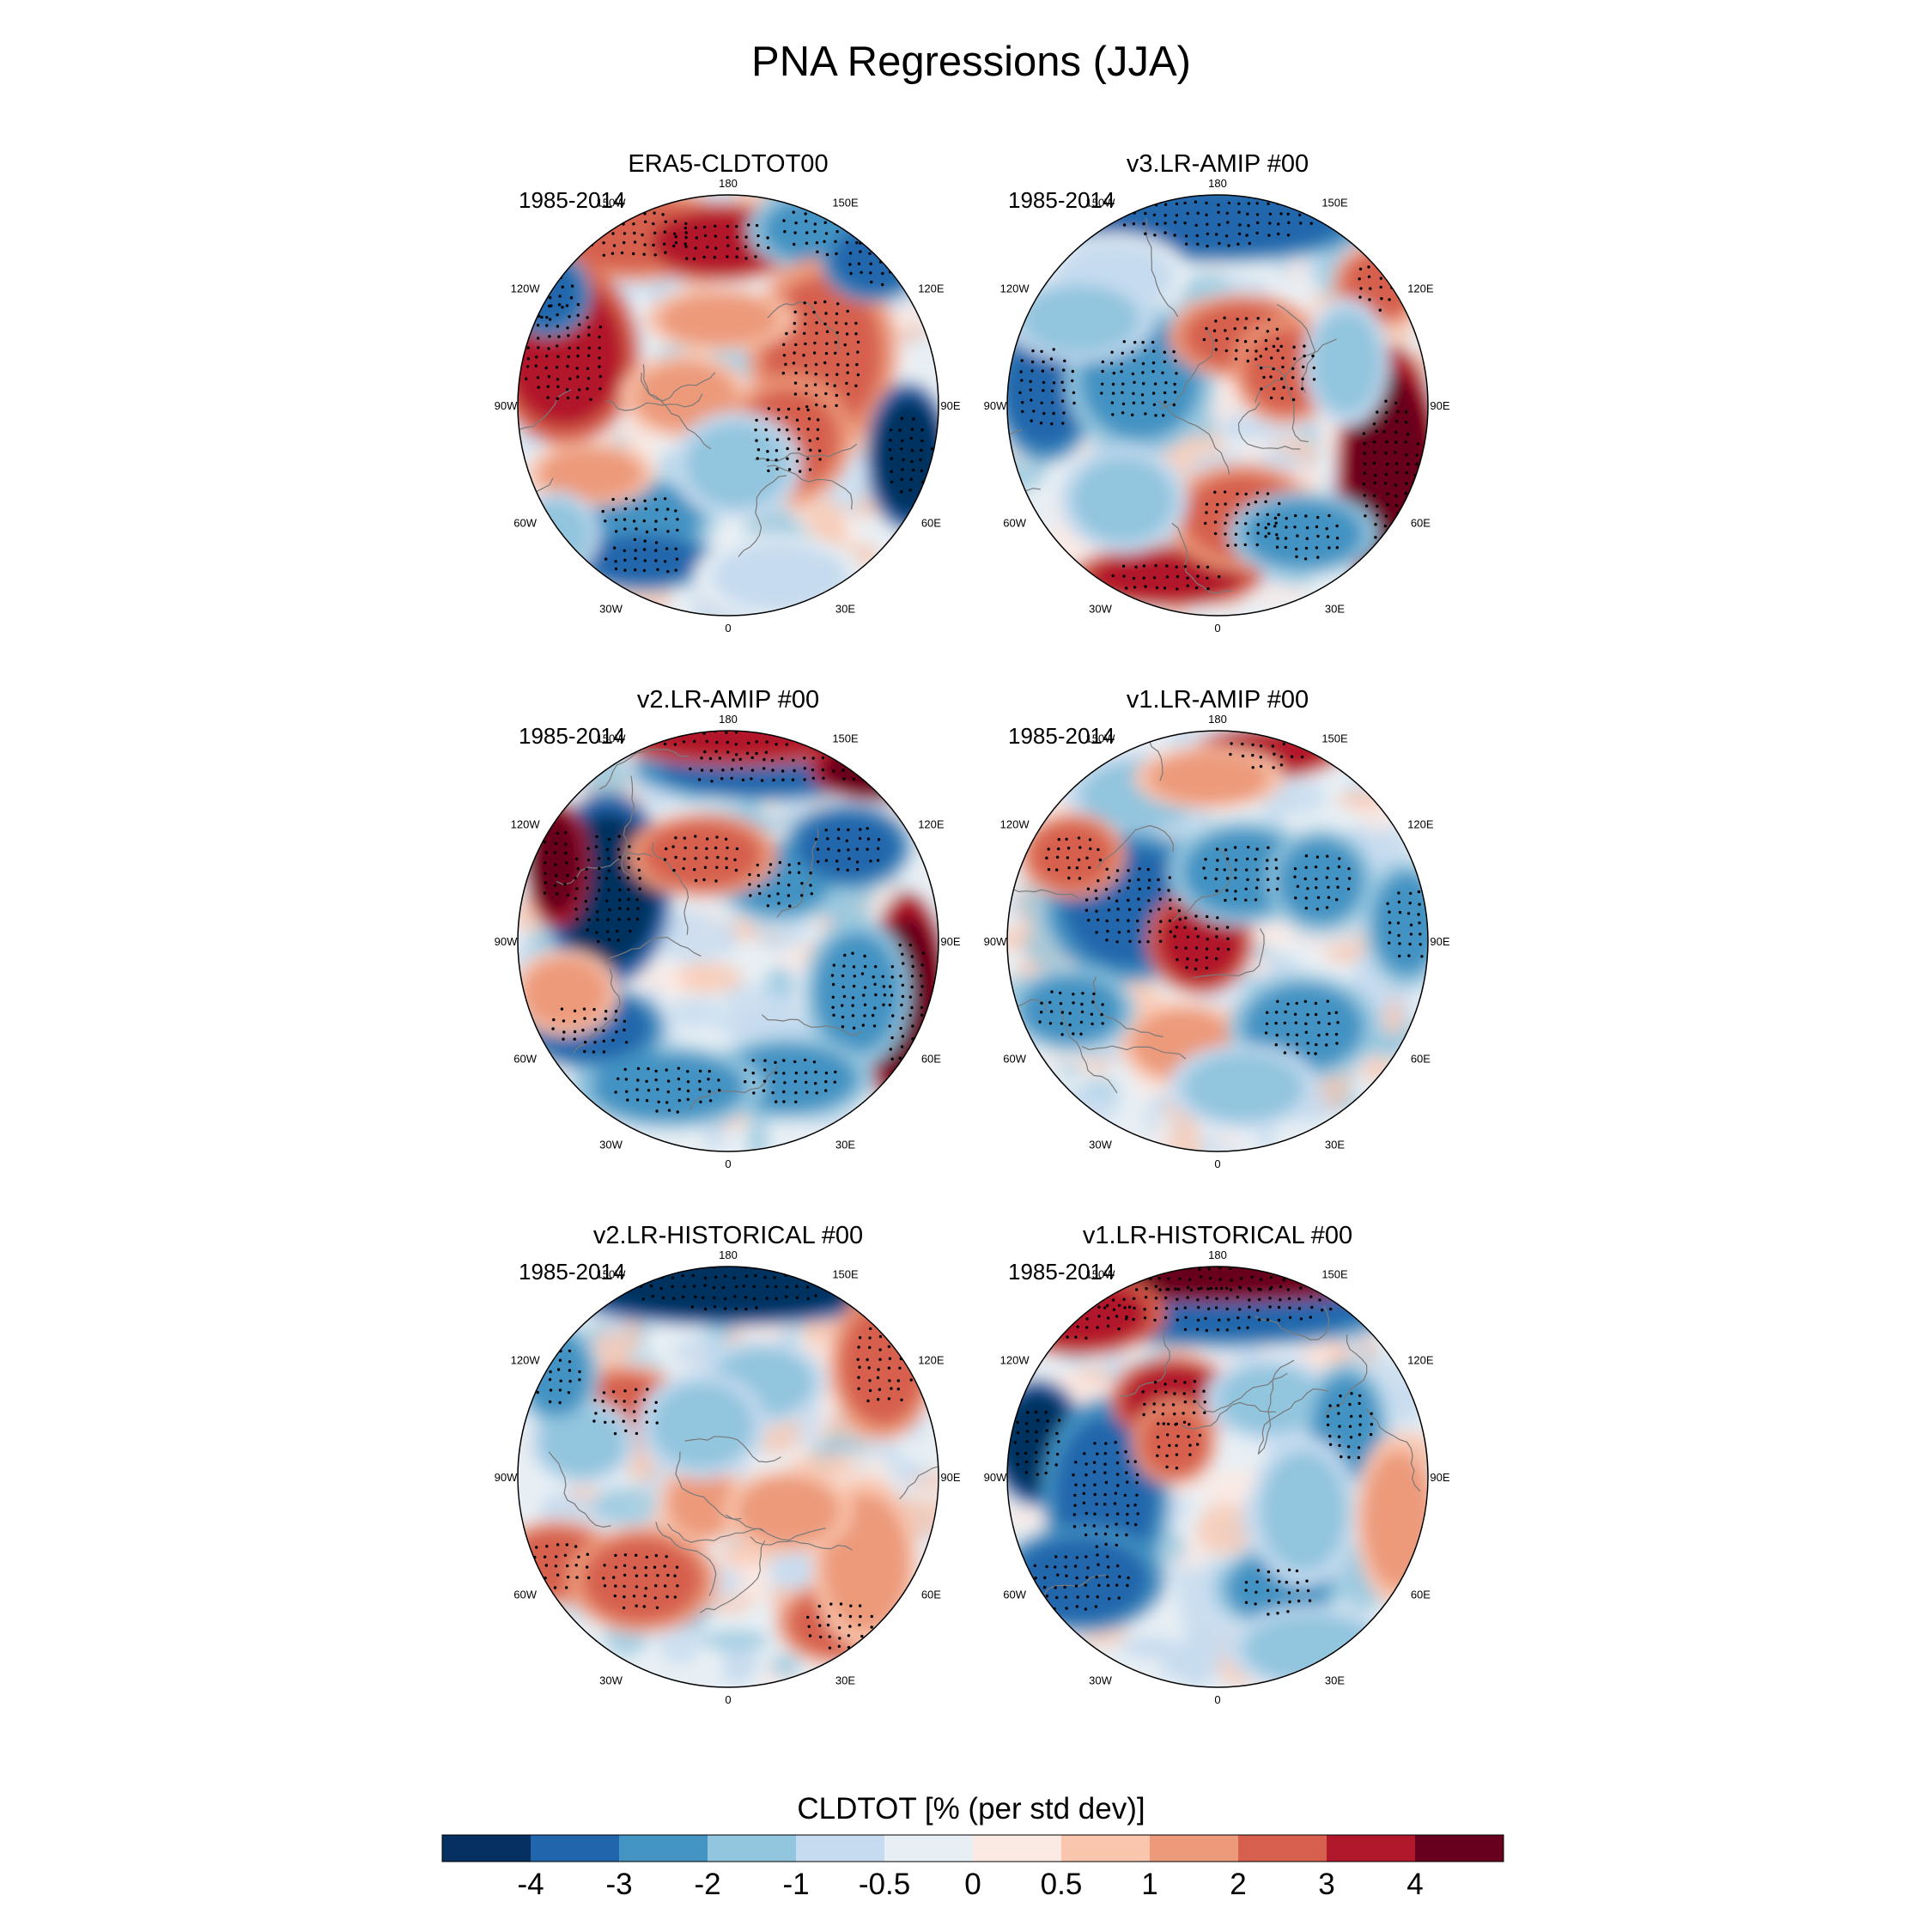 The height and width of the screenshot is (1932, 1932). What do you see at coordinates (1062, 1885) in the screenshot?
I see `colorbar-tick-label: 0.5` at bounding box center [1062, 1885].